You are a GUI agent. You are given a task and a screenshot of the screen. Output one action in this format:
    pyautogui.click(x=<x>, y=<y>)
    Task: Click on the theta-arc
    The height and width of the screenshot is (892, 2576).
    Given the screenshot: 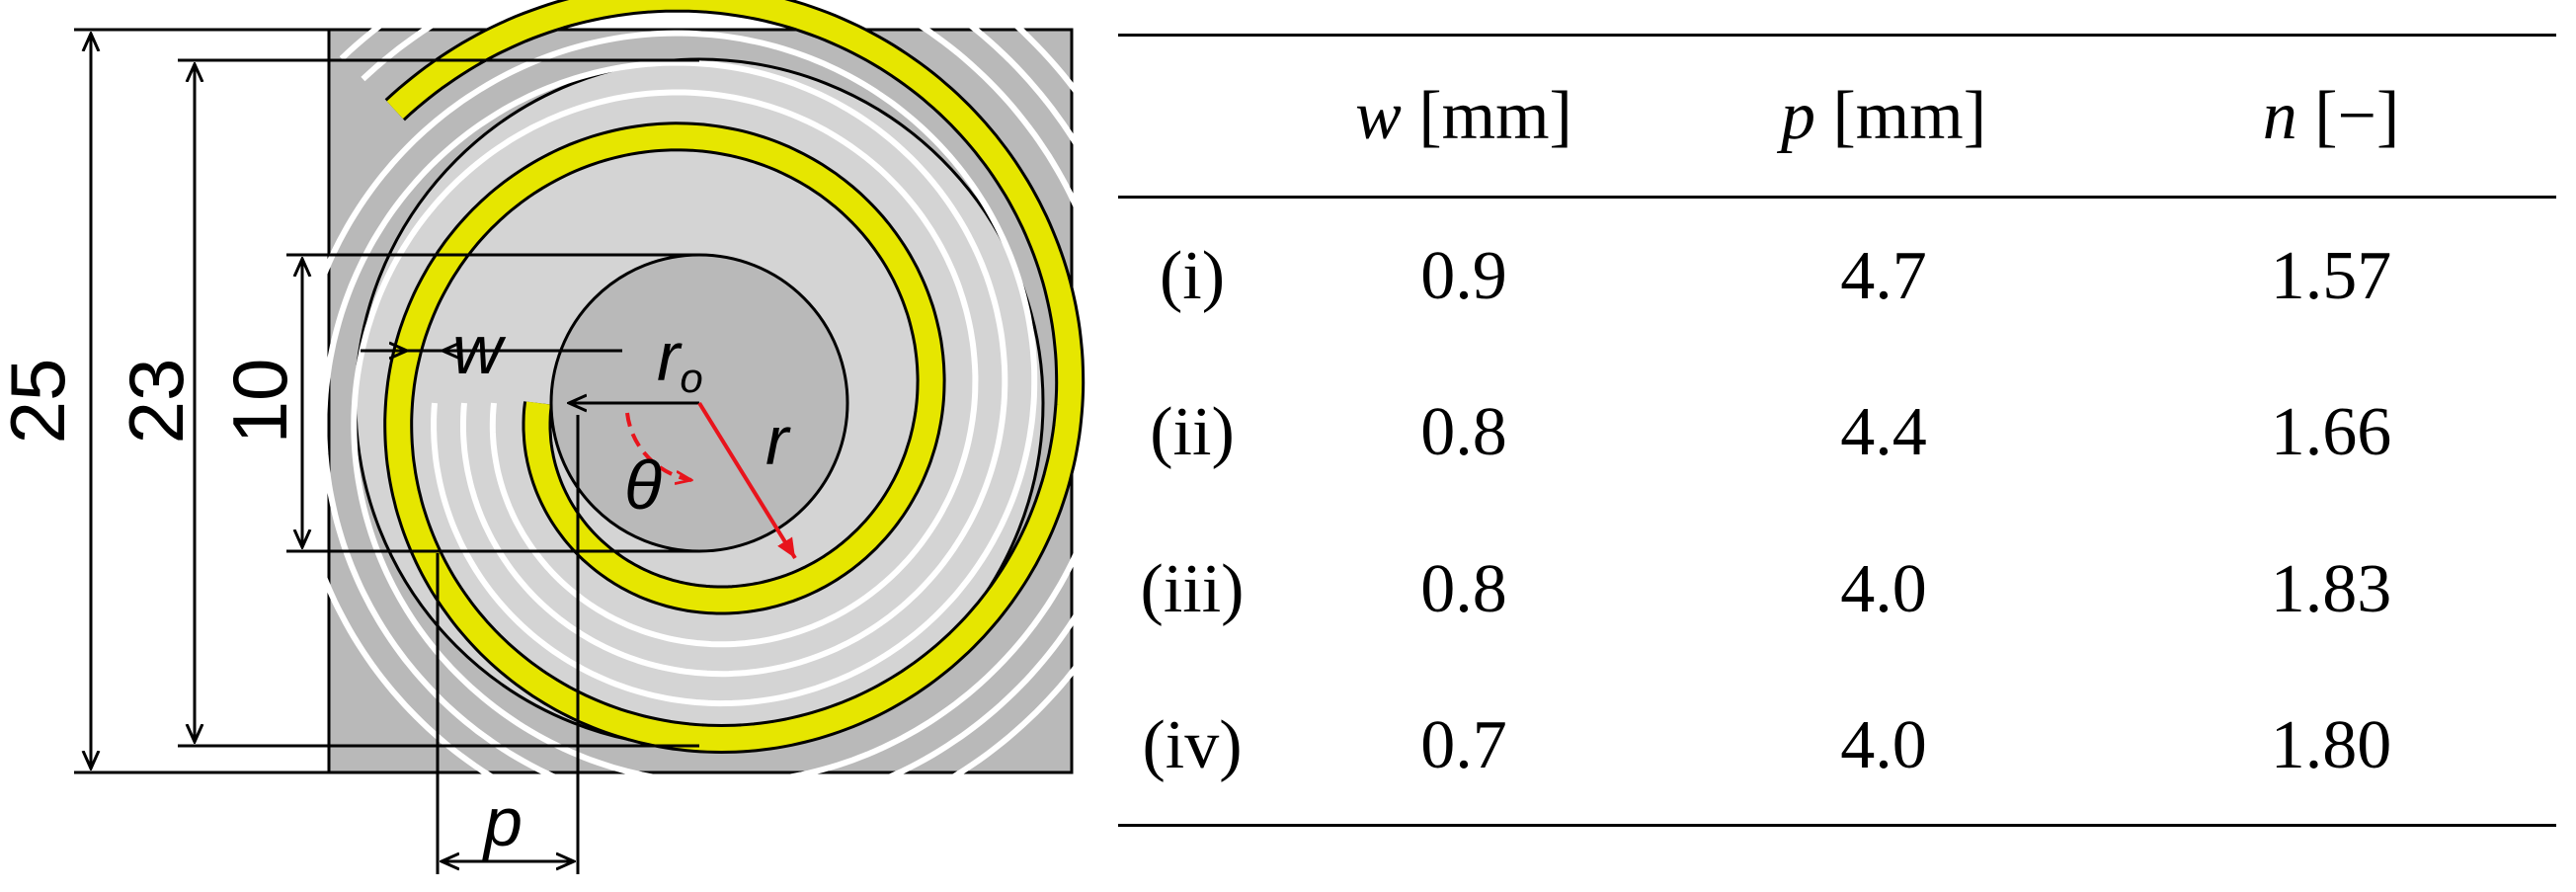 What is the action you would take?
    pyautogui.click(x=658, y=446)
    